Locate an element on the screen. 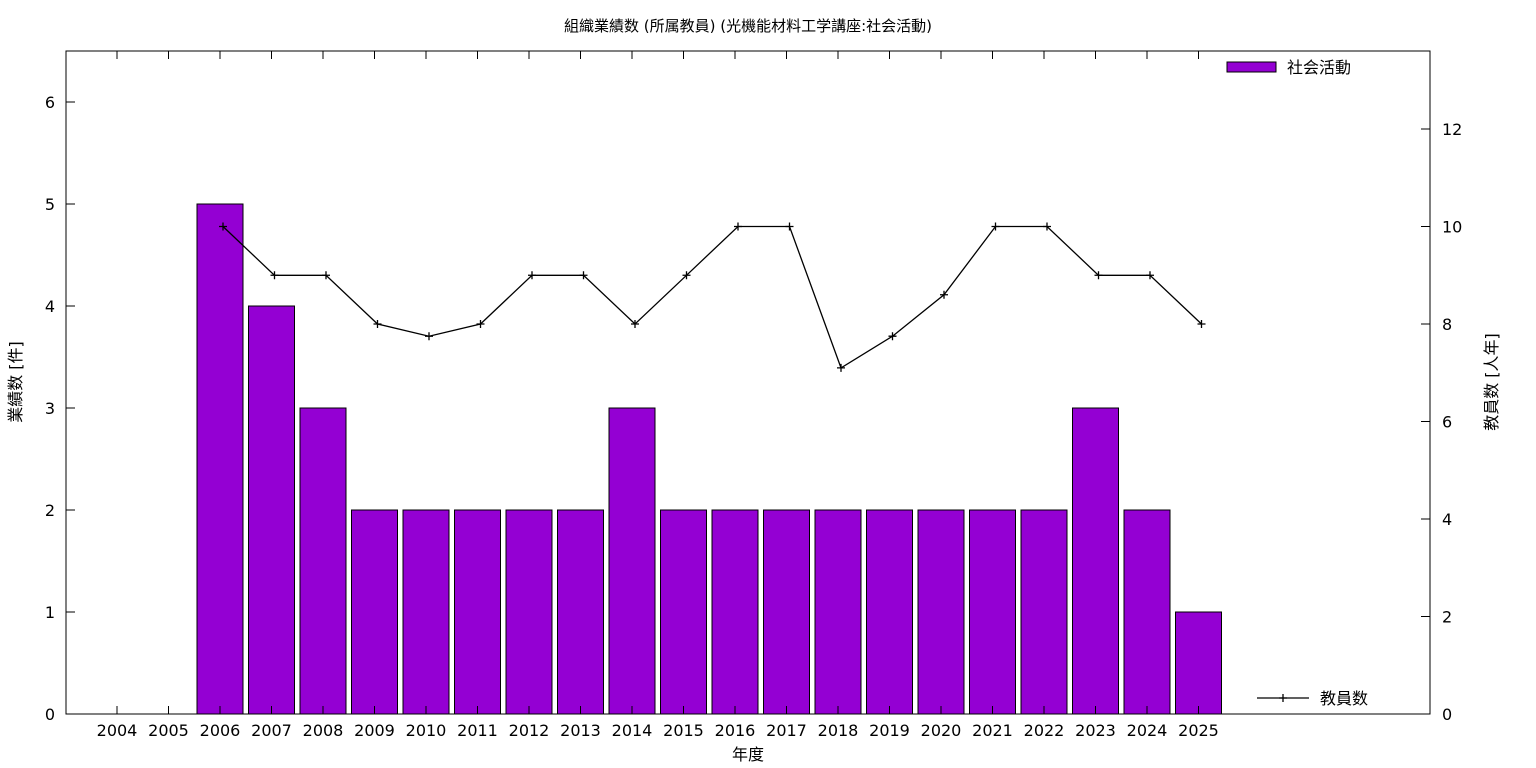 This screenshot has width=1536, height=768. y-tick-label-3: 3 is located at coordinates (50, 408).